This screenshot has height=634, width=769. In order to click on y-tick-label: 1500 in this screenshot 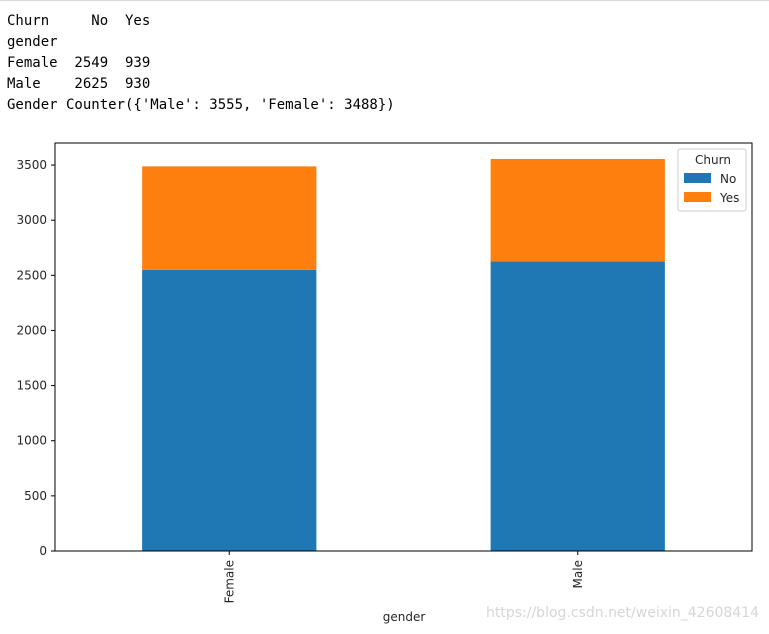, I will do `click(31, 386)`.